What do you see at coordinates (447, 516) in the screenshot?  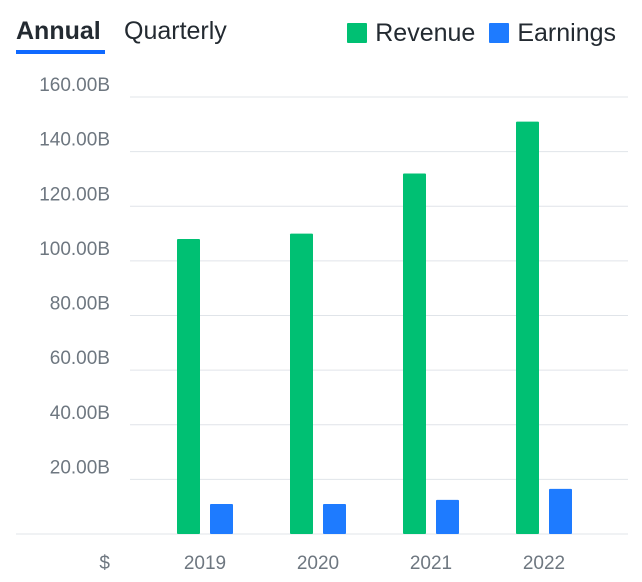 I see `earnings-bar-2021` at bounding box center [447, 516].